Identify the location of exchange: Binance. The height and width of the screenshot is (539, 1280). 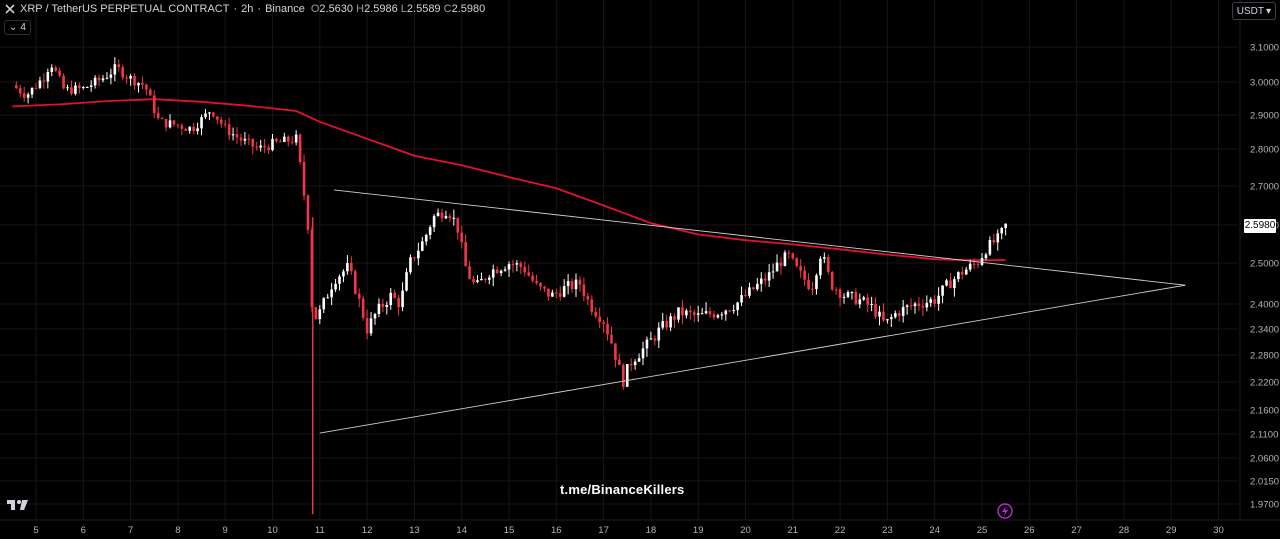
(285, 9).